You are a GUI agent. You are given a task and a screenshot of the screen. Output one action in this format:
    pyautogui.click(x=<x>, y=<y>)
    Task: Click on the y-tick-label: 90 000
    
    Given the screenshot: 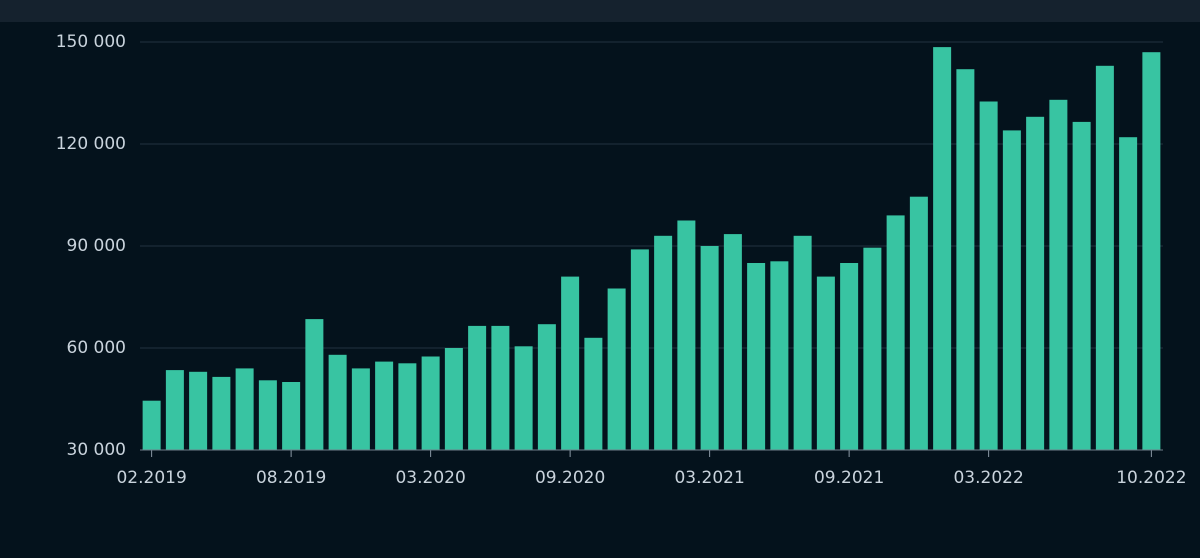 What is the action you would take?
    pyautogui.click(x=96, y=246)
    